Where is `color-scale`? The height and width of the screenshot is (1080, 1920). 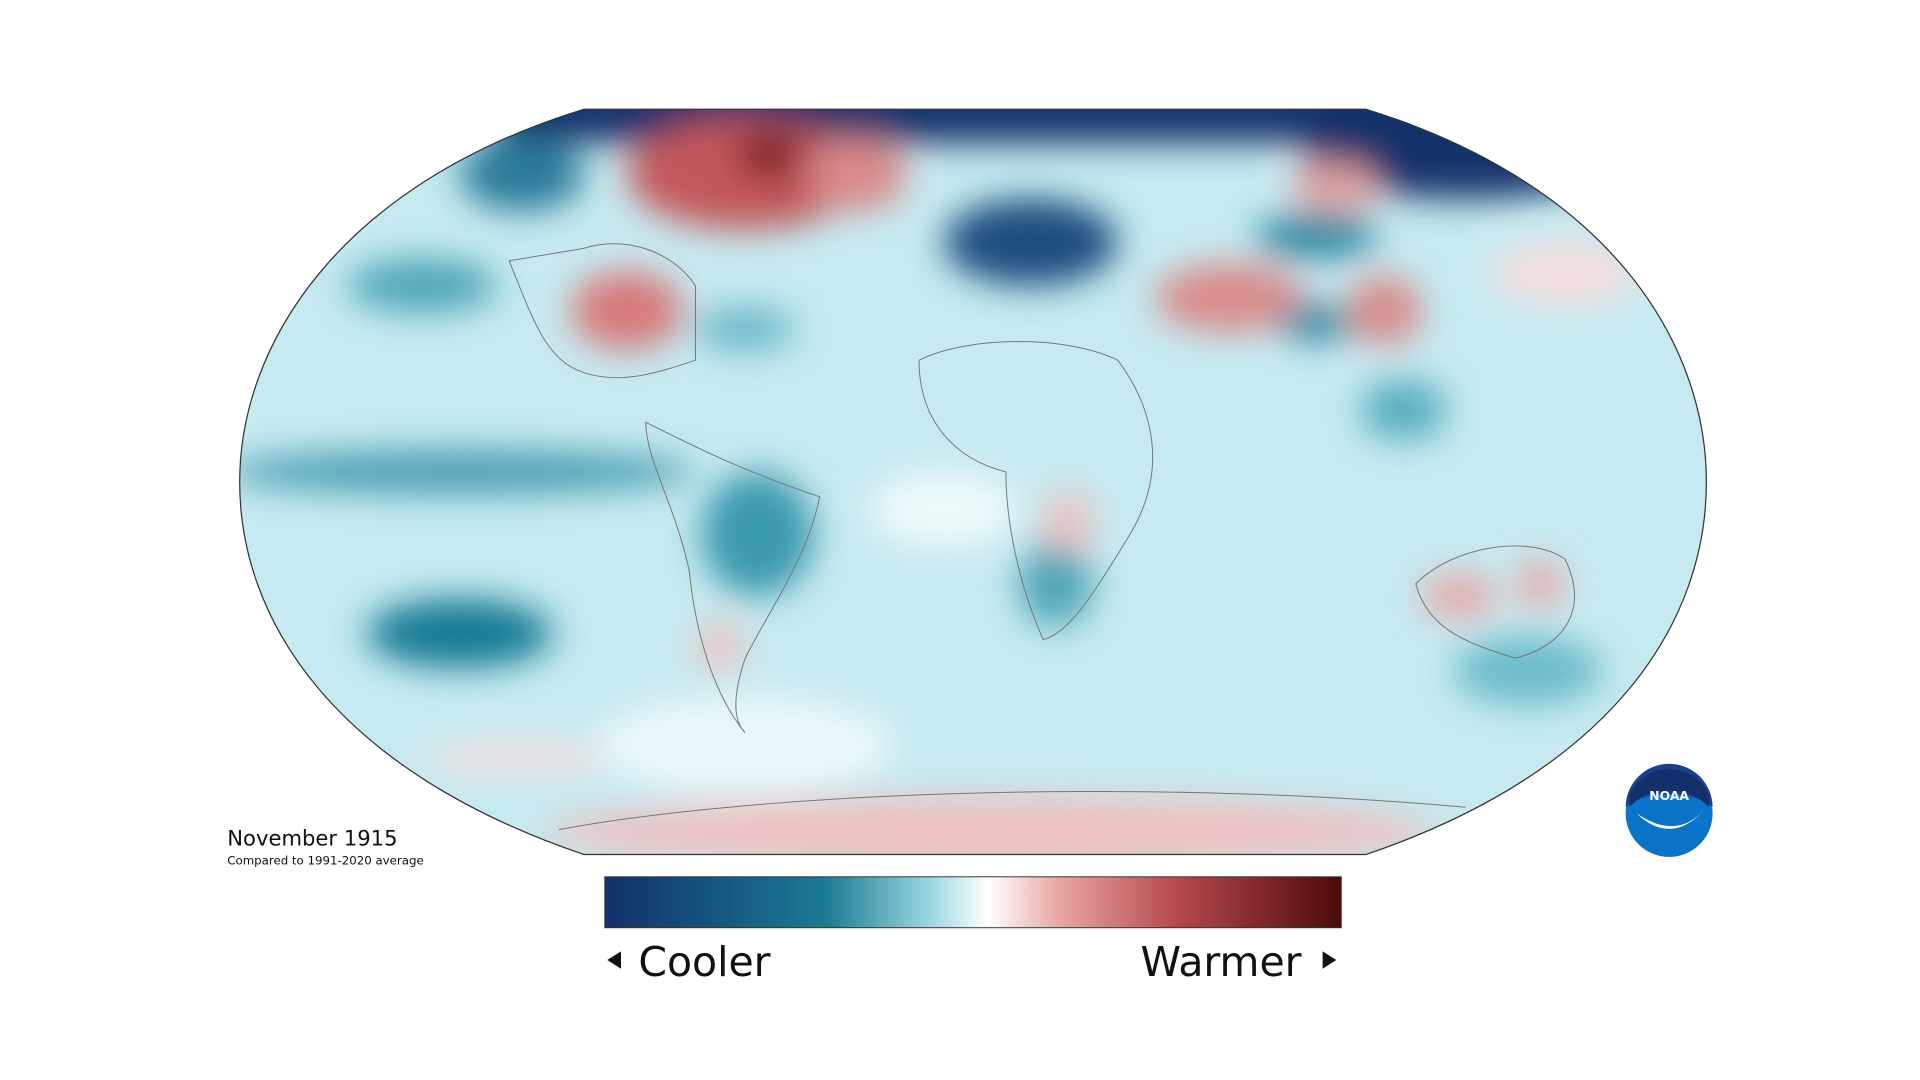 color-scale is located at coordinates (973, 902).